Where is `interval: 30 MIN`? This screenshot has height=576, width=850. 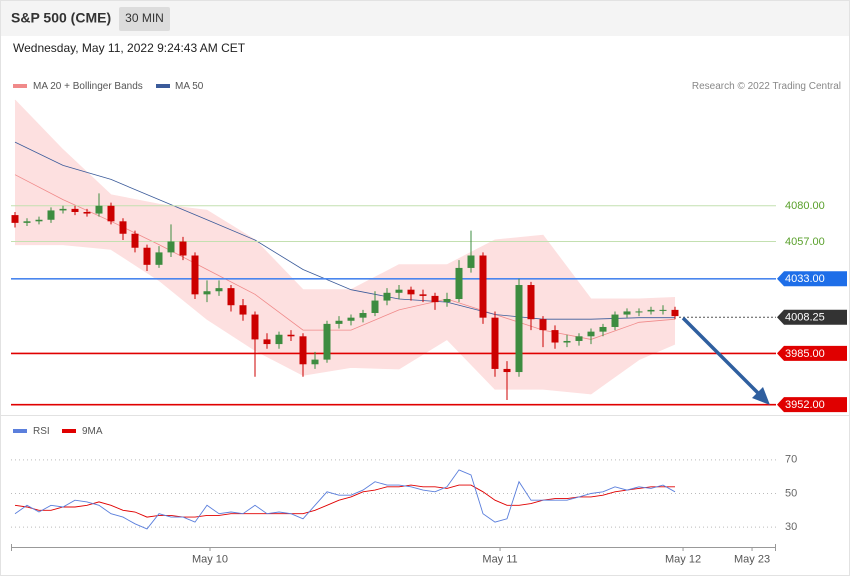
interval: 30 MIN is located at coordinates (144, 18).